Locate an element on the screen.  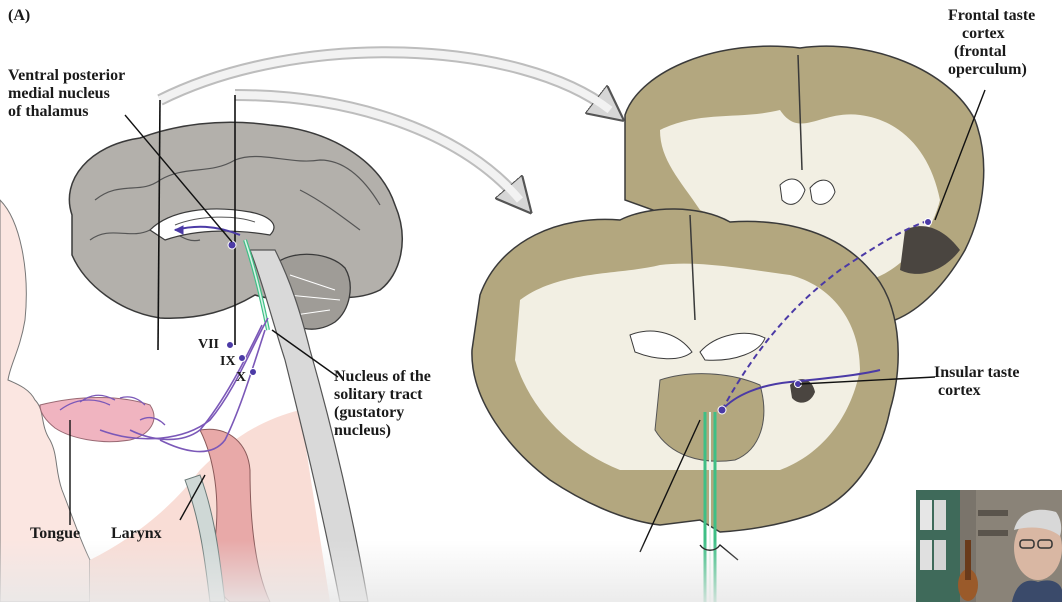
label-vpm-line1: Ventral posterior is located at coordinates (67, 75).